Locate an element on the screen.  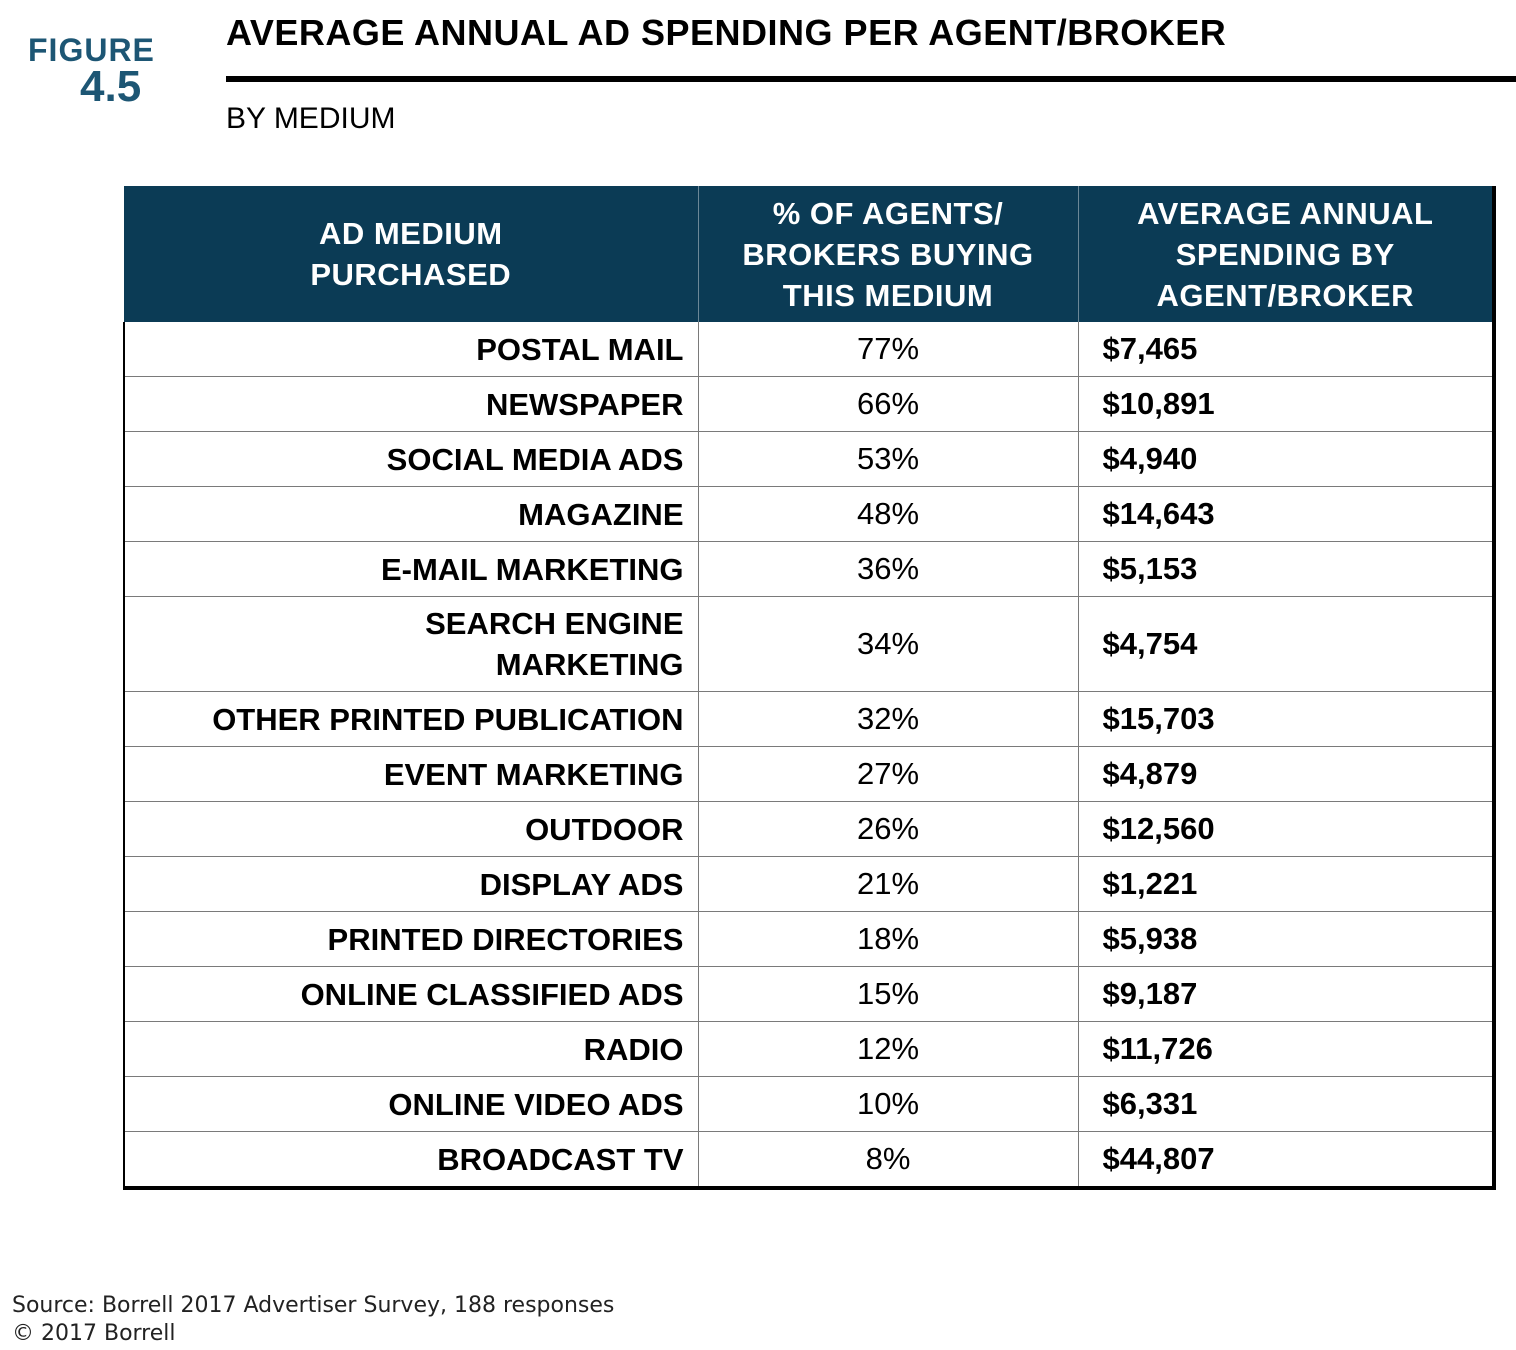
table-row: RADIO 12% $11,726 is located at coordinates (809, 1049).